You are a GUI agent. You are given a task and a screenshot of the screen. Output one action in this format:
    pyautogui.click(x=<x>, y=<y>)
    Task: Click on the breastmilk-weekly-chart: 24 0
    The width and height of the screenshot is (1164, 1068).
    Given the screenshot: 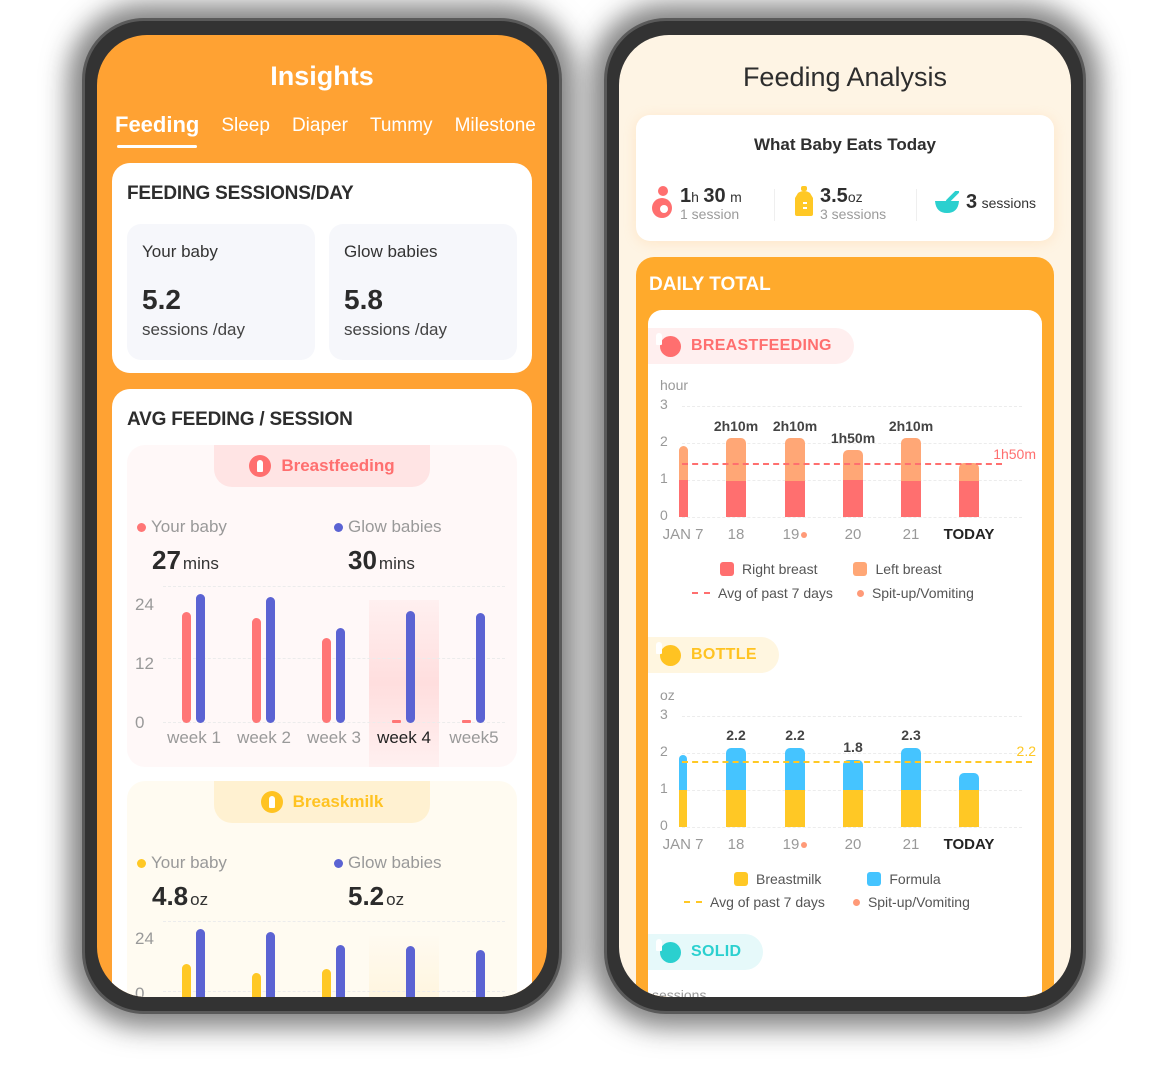 What is the action you would take?
    pyautogui.click(x=322, y=889)
    